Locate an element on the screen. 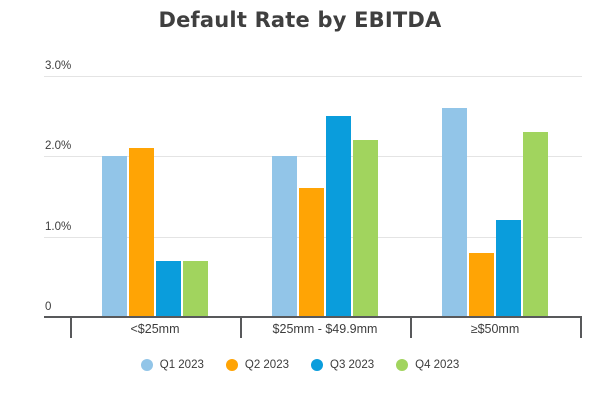 This screenshot has height=414, width=600. legend-item-q3-2023: Q3 2023 is located at coordinates (342, 365).